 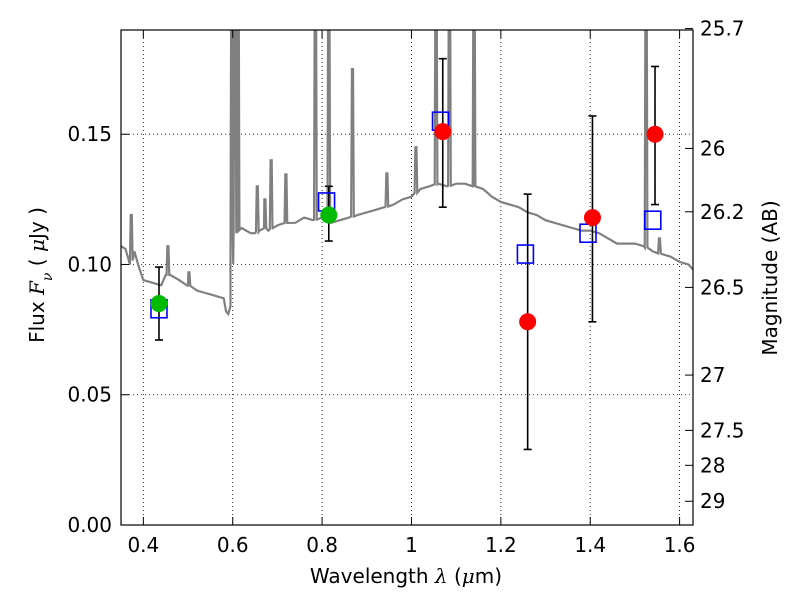 What do you see at coordinates (712, 501) in the screenshot?
I see `mag-tick-label: 29` at bounding box center [712, 501].